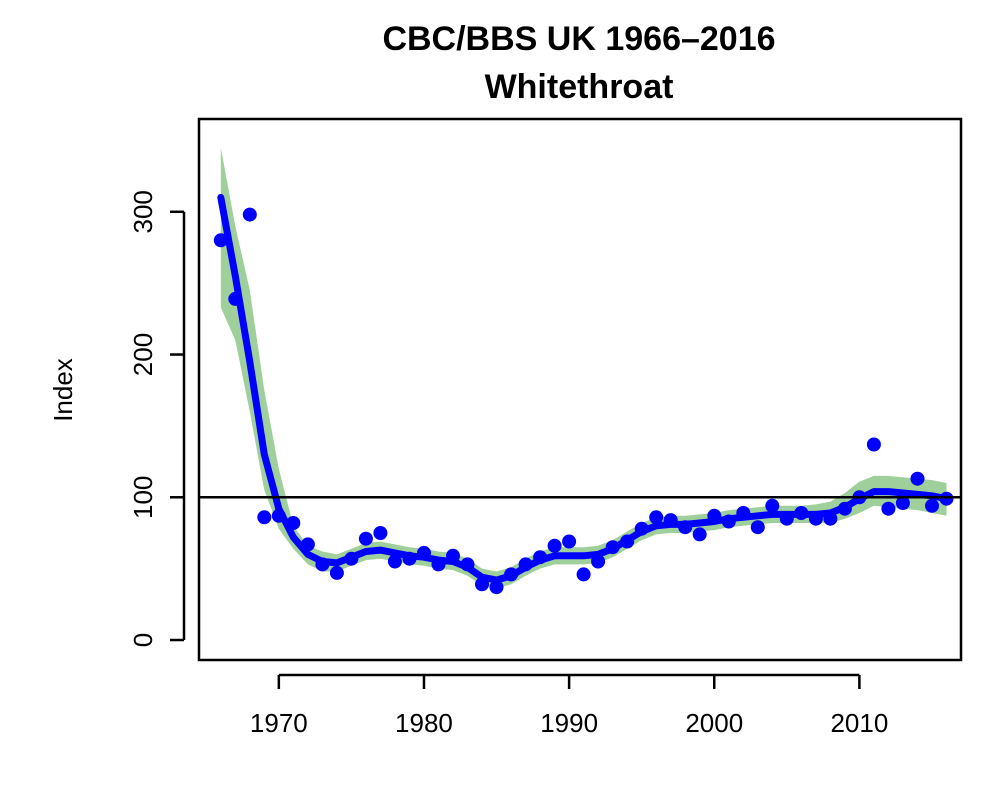  Describe the element at coordinates (579, 87) in the screenshot. I see `chart-subtitle: Whitethroat` at that location.